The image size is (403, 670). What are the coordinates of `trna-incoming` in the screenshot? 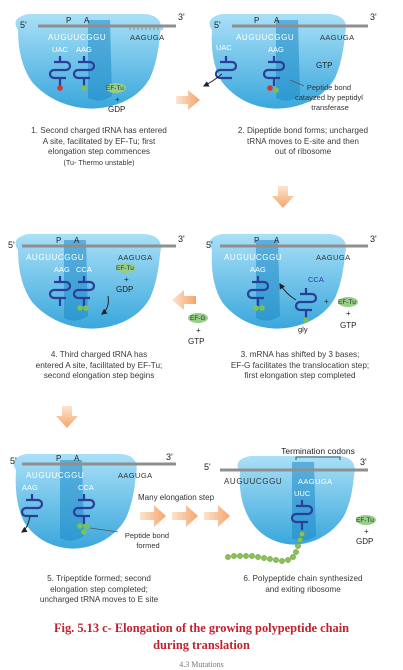 It's located at (306, 303).